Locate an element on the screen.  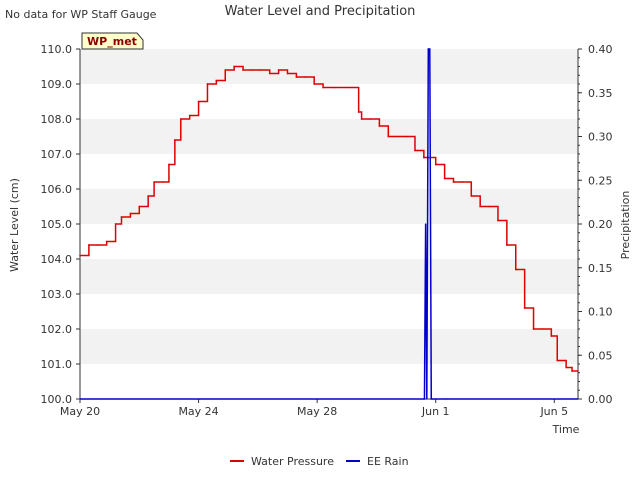
y-left-tick-label: 110.0 is located at coordinates (57, 49).